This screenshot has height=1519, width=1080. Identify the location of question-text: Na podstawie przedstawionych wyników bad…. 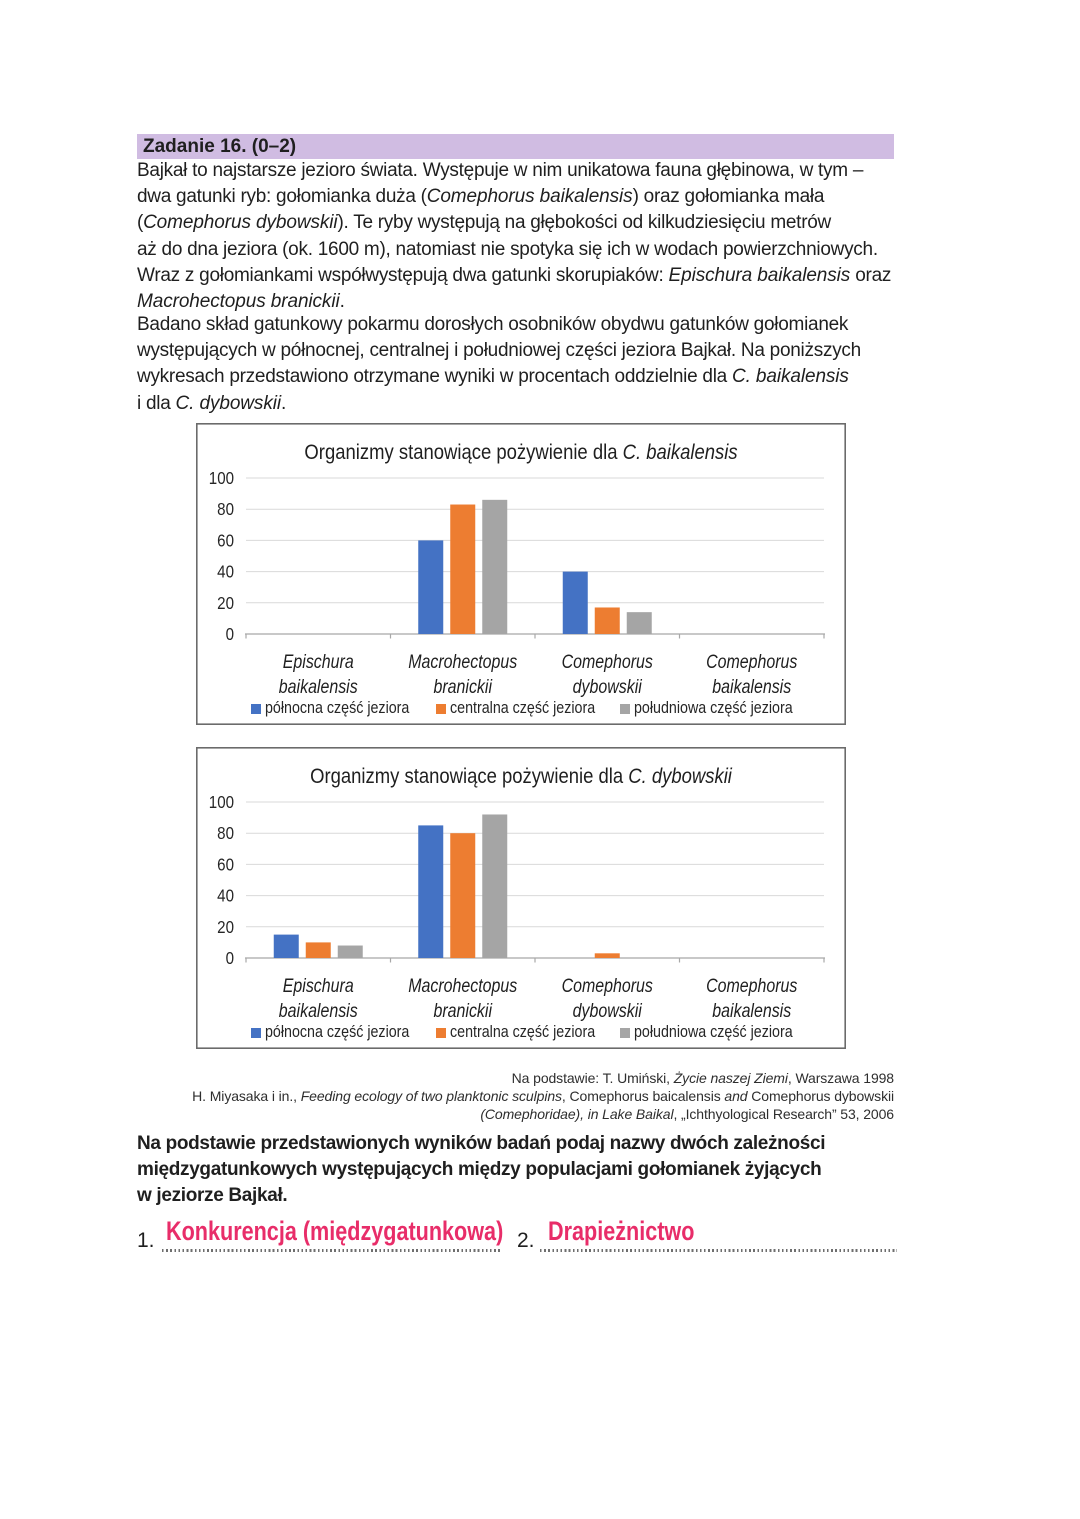
(481, 1170).